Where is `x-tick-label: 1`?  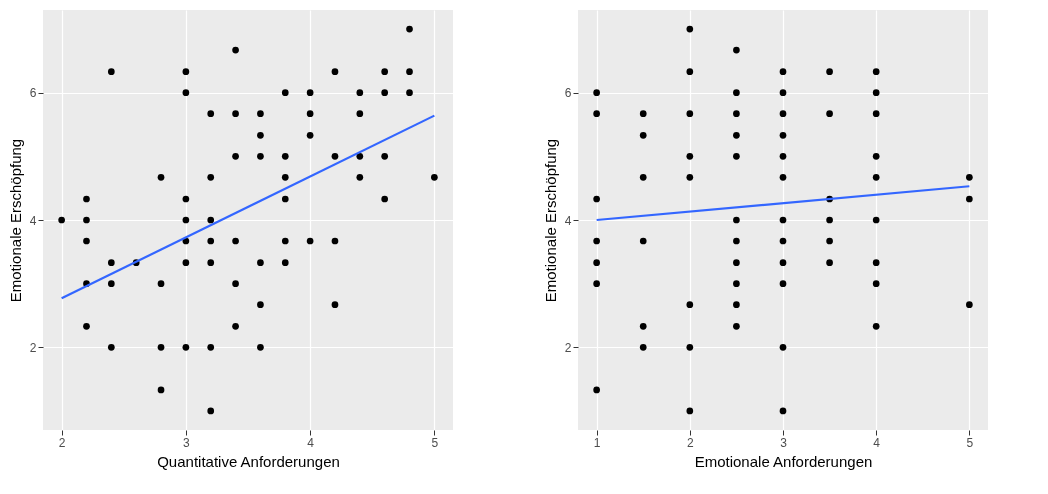
x-tick-label: 1 is located at coordinates (597, 442).